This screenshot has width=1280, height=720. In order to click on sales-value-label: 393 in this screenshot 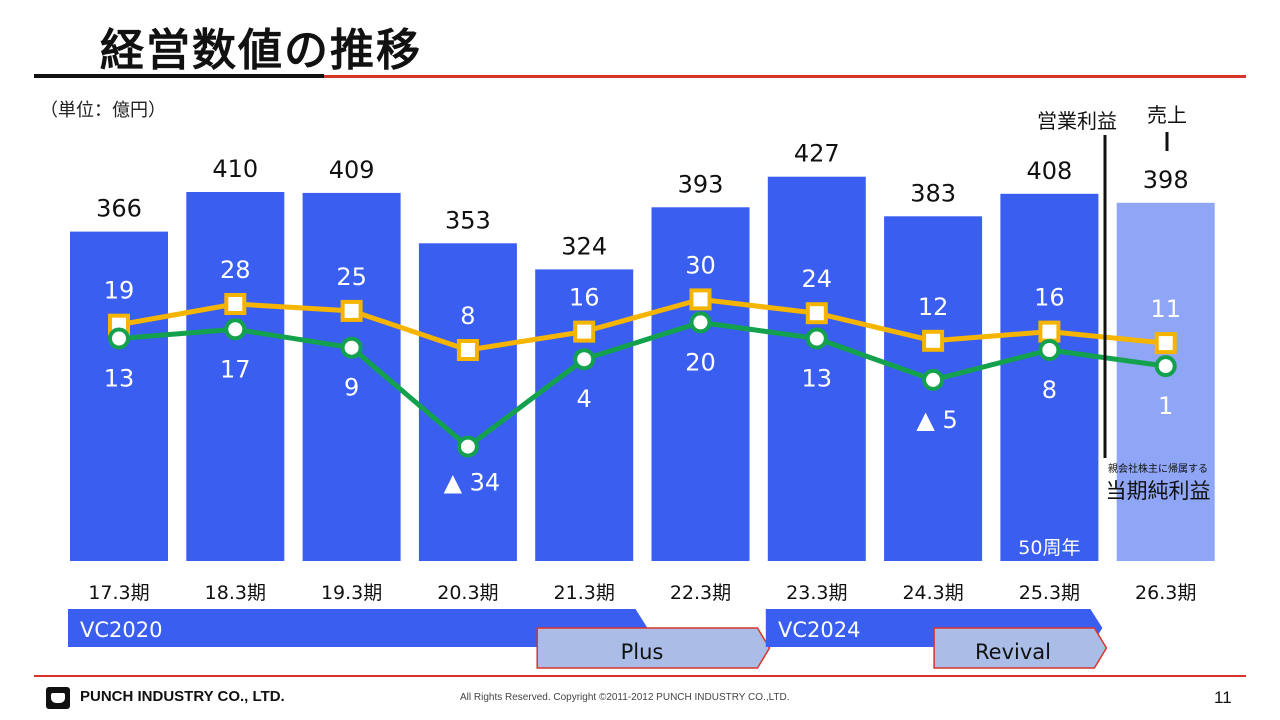, I will do `click(701, 184)`.